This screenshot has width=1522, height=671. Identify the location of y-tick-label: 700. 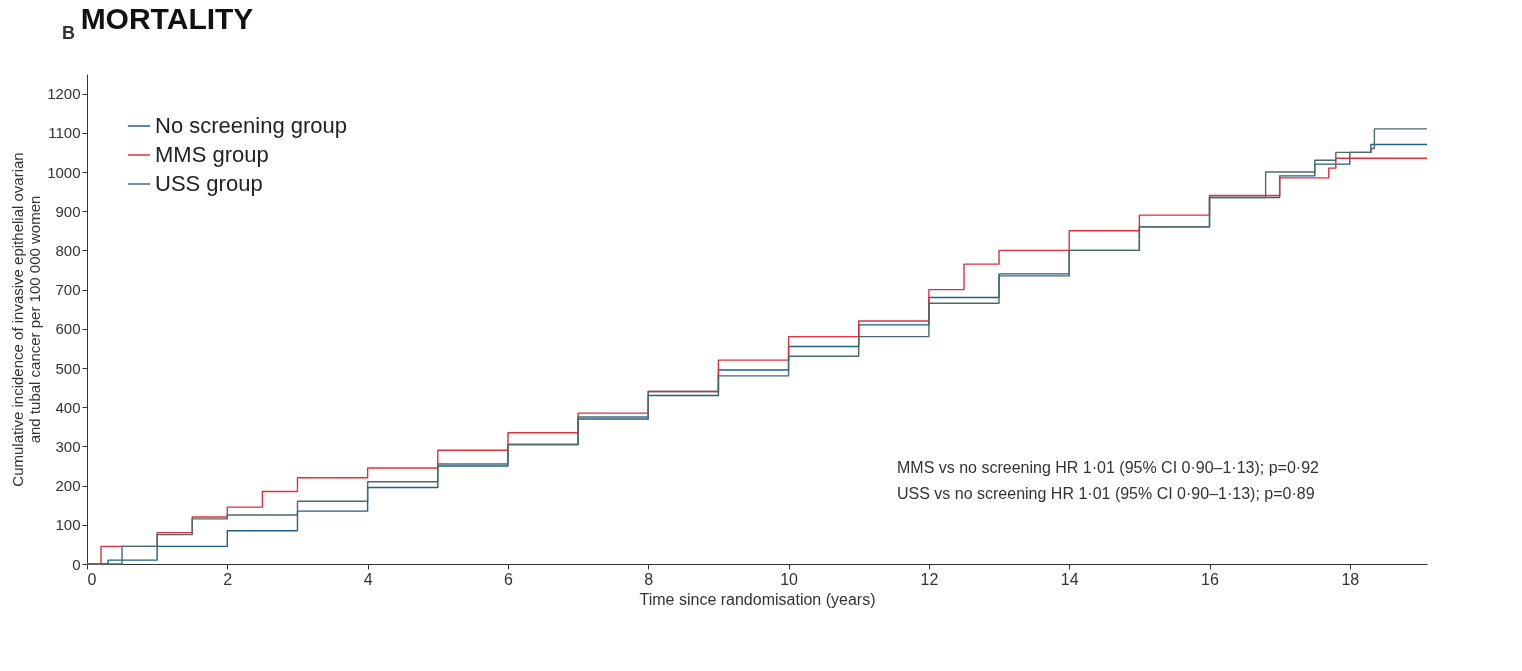
(68, 290).